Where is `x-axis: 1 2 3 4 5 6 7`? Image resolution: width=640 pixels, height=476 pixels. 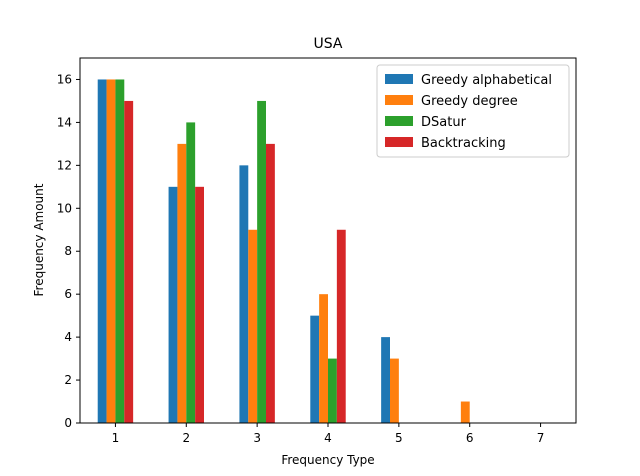
x-axis: 1 2 3 4 5 6 7 is located at coordinates (328, 434).